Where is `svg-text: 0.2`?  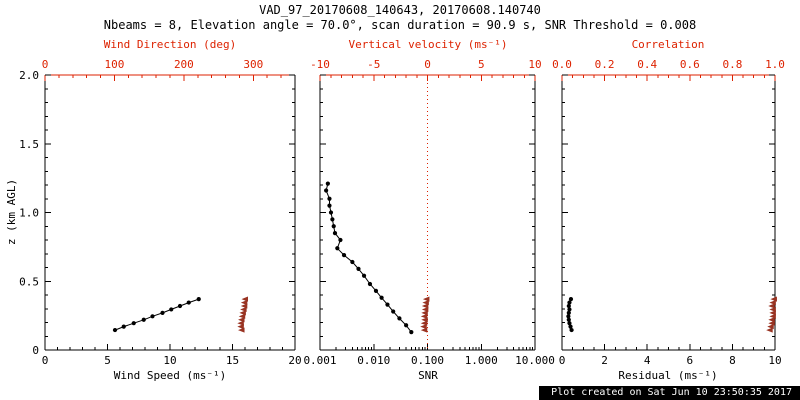 svg-text: 0.2 is located at coordinates (605, 64).